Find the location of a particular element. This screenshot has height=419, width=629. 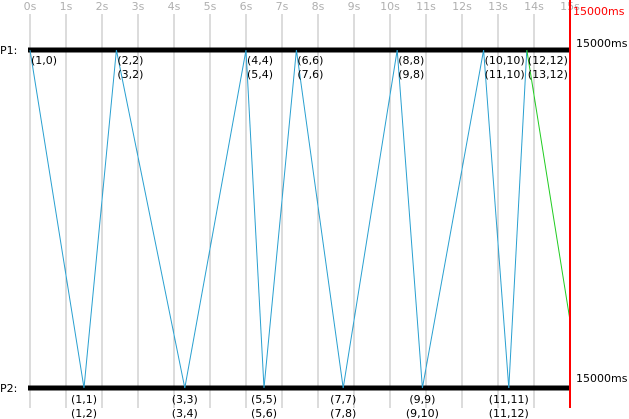

lamport-timestamp-label: (10,10) is located at coordinates (505, 60).